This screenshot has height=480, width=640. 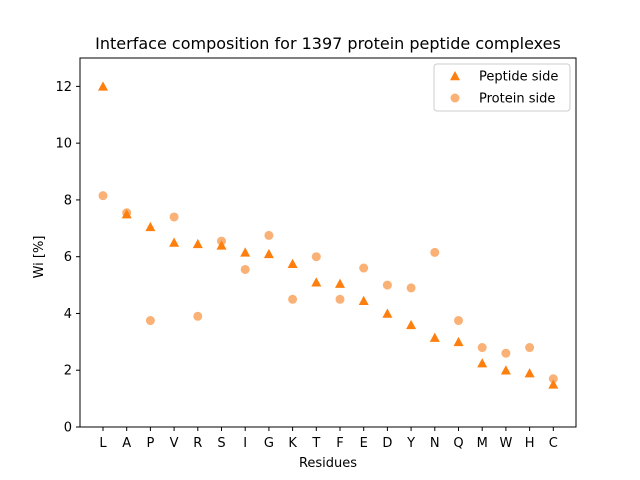 What do you see at coordinates (197, 243) in the screenshot?
I see `peptide-side-point-r` at bounding box center [197, 243].